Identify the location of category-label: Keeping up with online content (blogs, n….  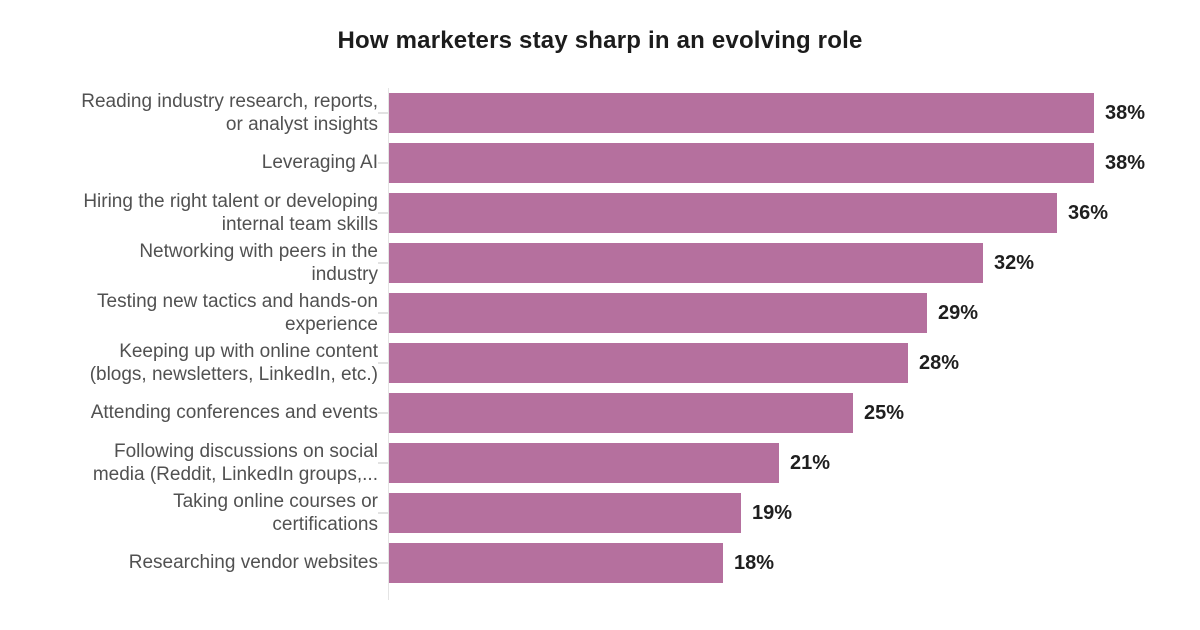
(233, 362).